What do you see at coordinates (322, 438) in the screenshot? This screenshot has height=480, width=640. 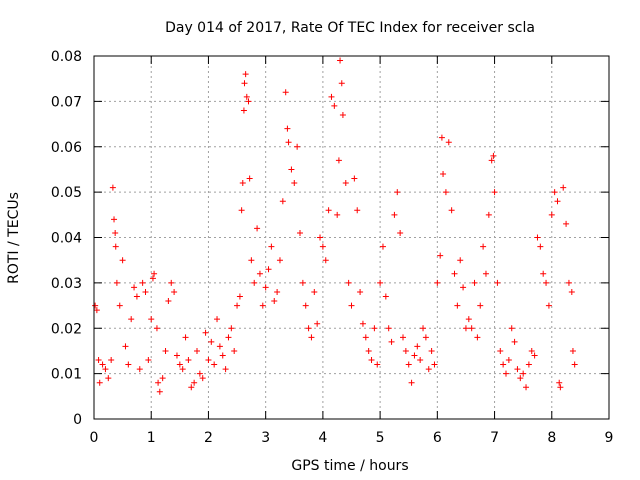 I see `x-tick-label: 4` at bounding box center [322, 438].